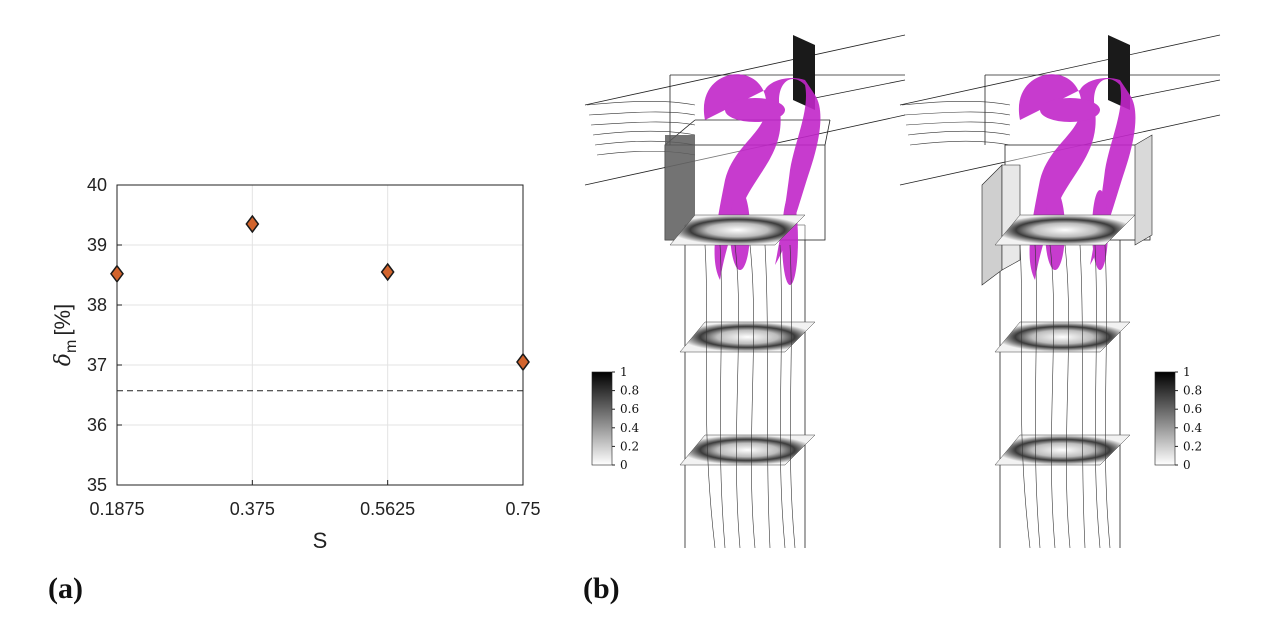  I want to click on x-tick-label: 0.375, so click(252, 509).